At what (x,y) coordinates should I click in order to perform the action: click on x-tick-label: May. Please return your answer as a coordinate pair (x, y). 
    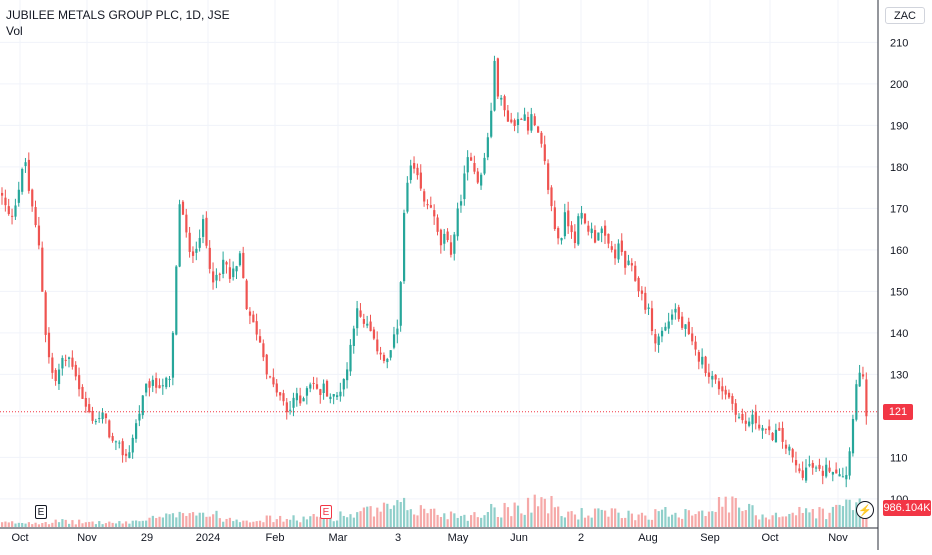
    Looking at the image, I should click on (458, 538).